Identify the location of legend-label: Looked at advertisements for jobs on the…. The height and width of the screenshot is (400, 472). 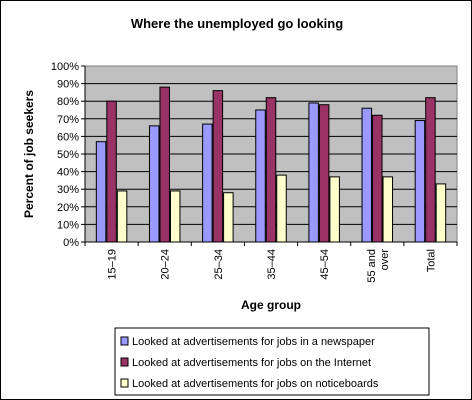
(251, 363).